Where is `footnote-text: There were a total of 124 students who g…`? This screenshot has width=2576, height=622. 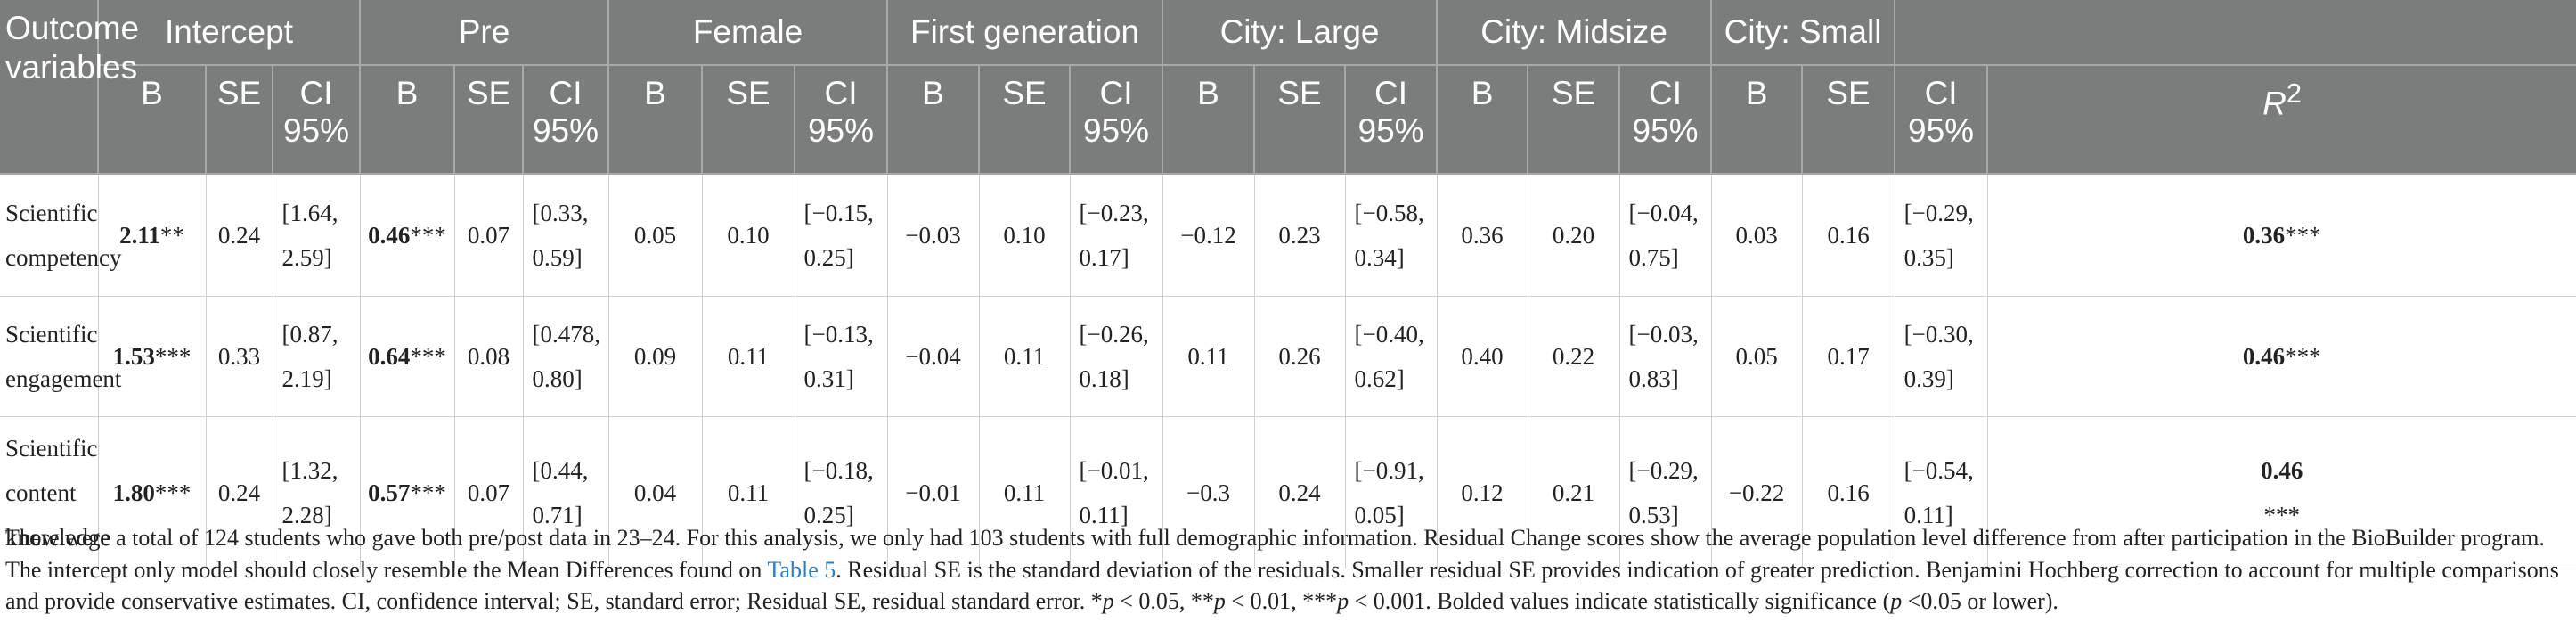
footnote-text: There were a total of 124 students who g… is located at coordinates (1275, 554).